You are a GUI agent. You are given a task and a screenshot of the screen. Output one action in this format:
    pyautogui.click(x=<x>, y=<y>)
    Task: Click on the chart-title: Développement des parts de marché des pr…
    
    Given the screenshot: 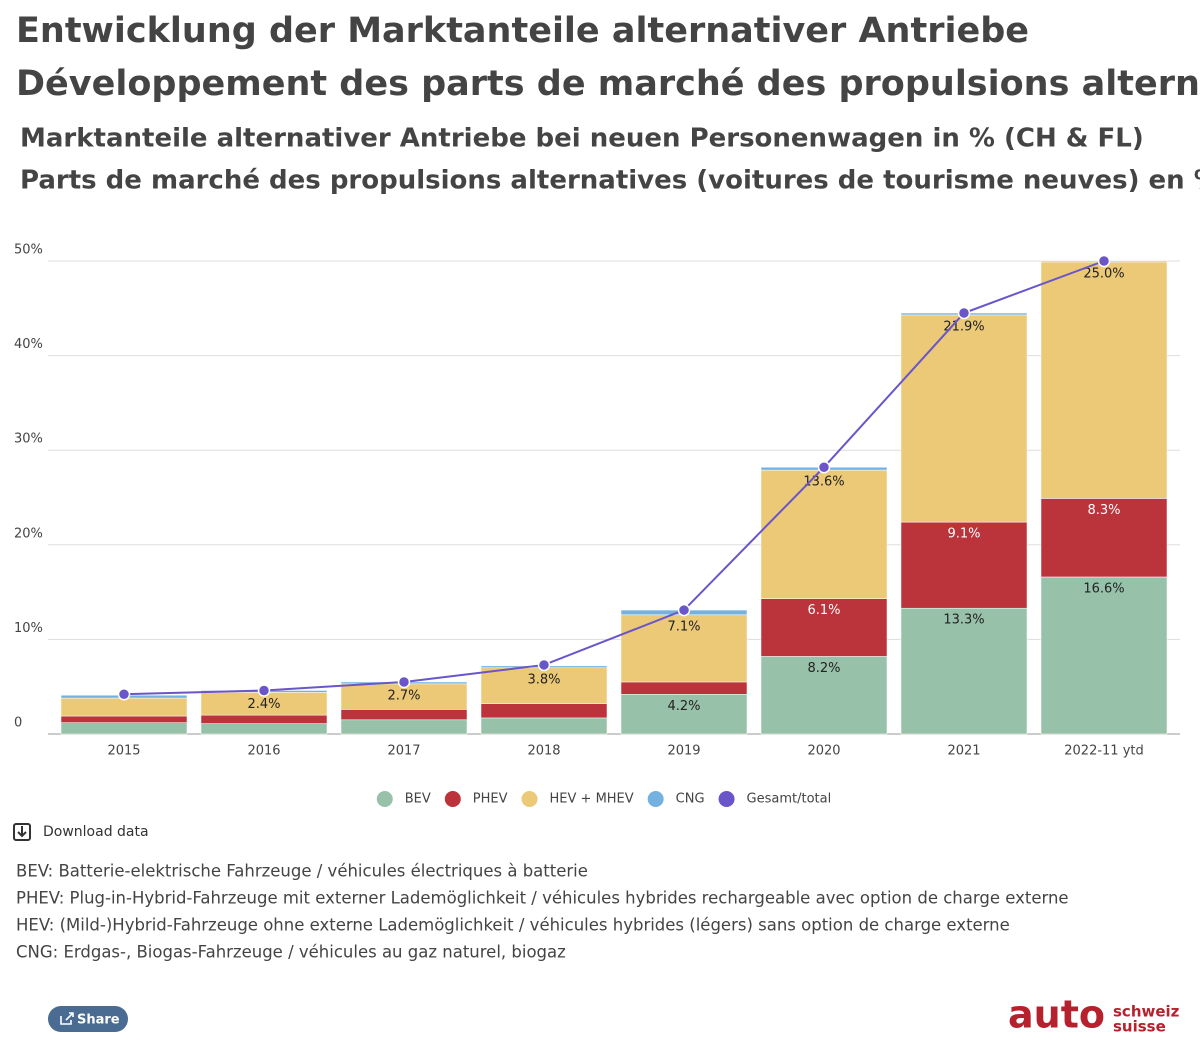 What is the action you would take?
    pyautogui.click(x=608, y=84)
    